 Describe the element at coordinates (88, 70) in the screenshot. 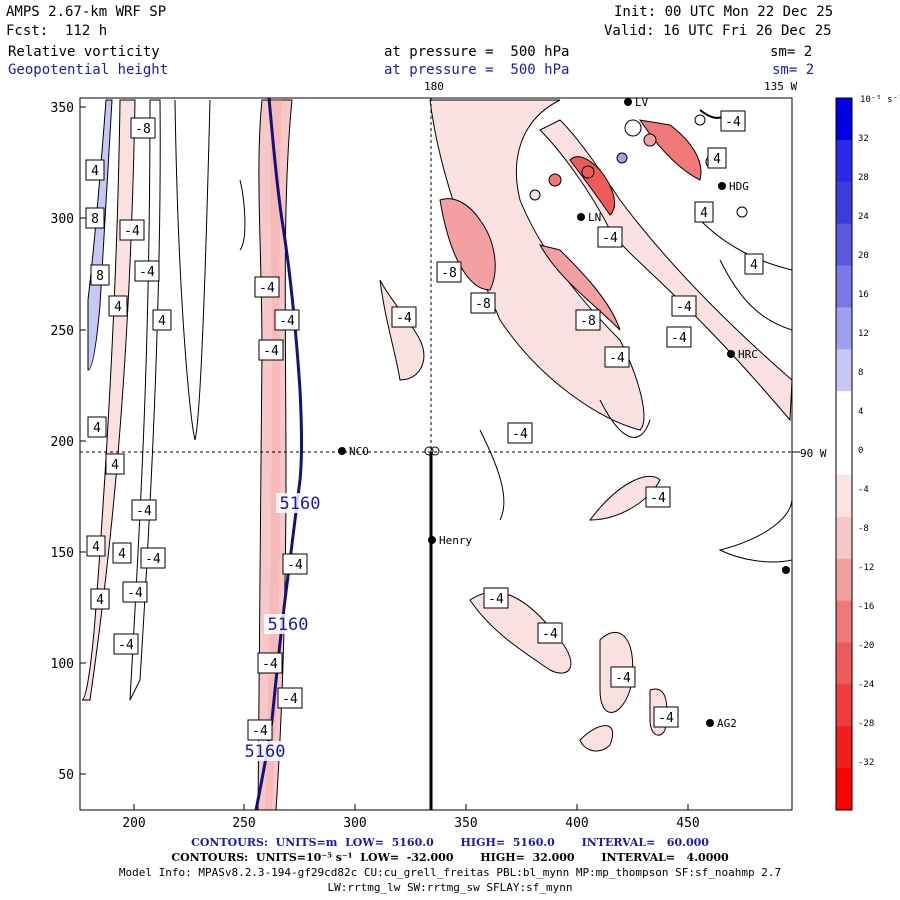

I see `field2-name: Geopotential height` at that location.